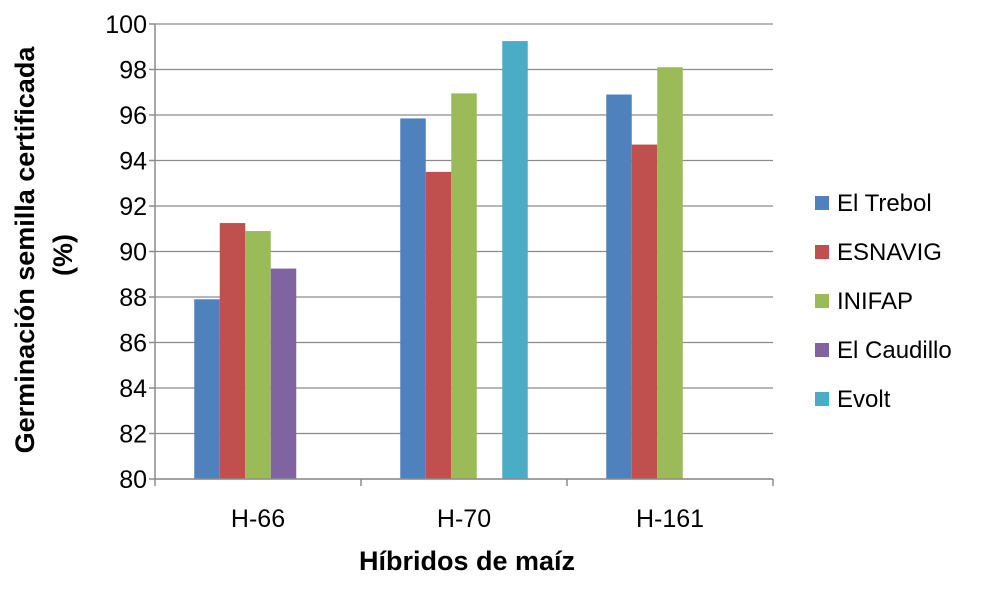  I want to click on legend-item: El Caudillo, so click(883, 350).